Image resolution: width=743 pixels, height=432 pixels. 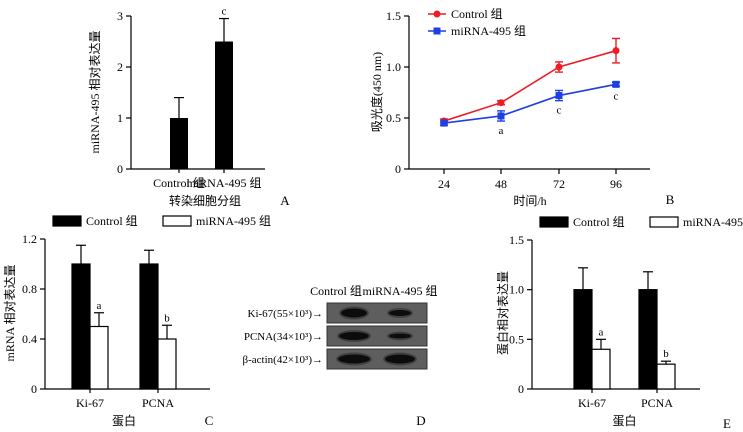 What do you see at coordinates (29, 339) in the screenshot?
I see `panel-c-ytick-label: 0.4` at bounding box center [29, 339].